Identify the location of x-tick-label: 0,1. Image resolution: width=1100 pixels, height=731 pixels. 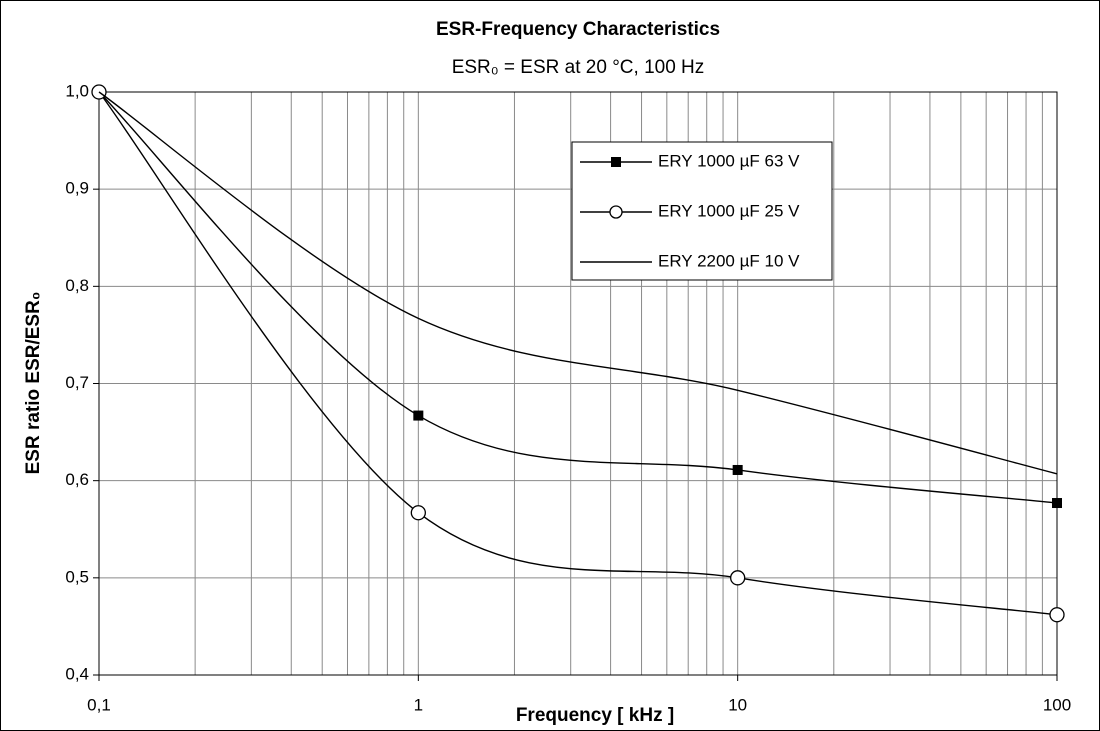
(99, 704).